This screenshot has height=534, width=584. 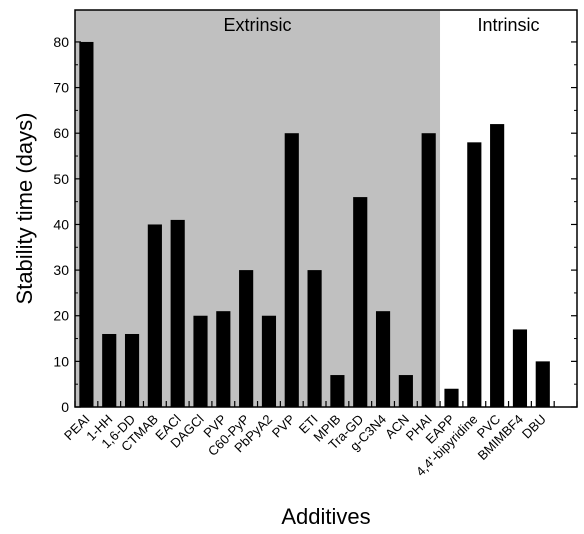 I want to click on region-label-intrinsic: Intrinsic, so click(x=509, y=25).